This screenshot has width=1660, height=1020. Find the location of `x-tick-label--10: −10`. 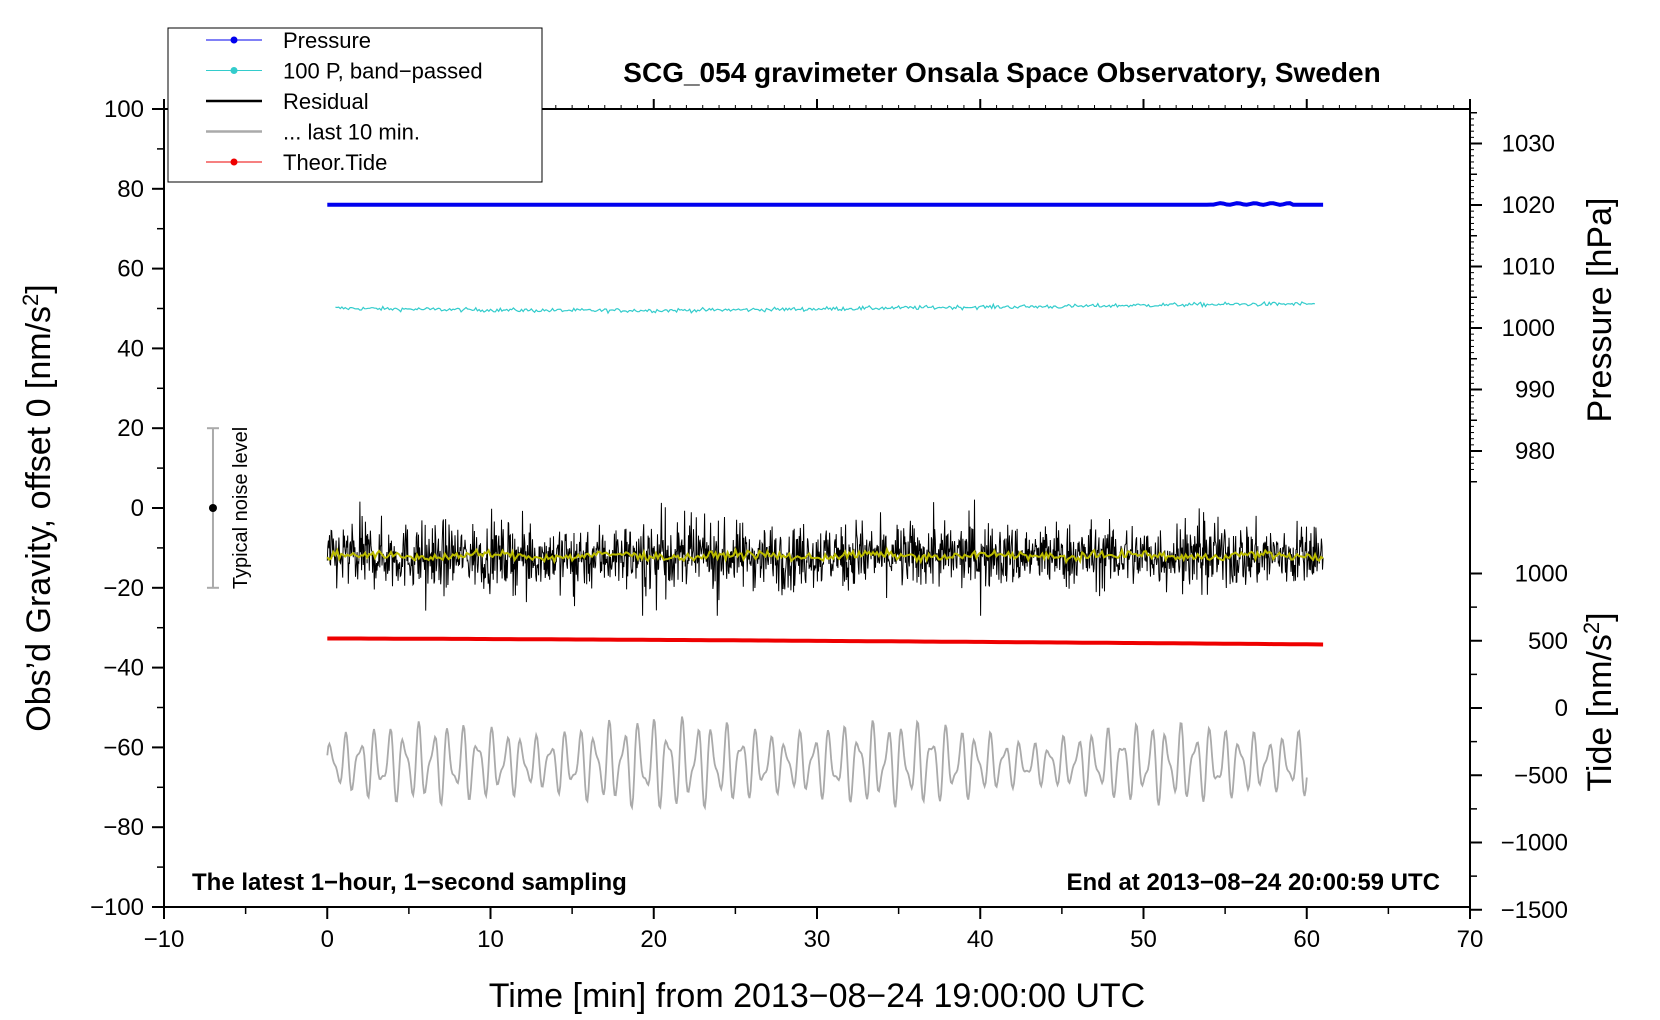

x-tick-label--10: −10 is located at coordinates (164, 939).